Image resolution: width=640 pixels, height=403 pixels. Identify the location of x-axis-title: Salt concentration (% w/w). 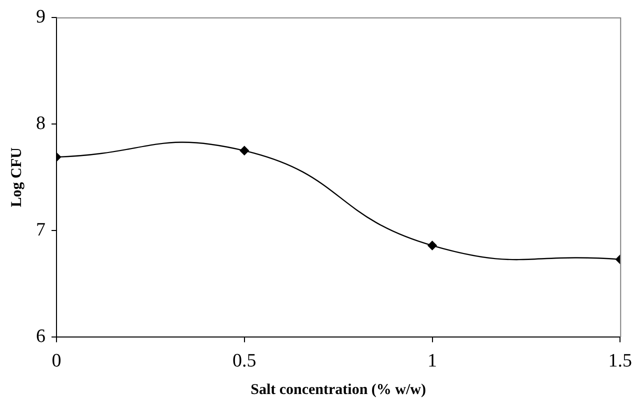
(338, 390).